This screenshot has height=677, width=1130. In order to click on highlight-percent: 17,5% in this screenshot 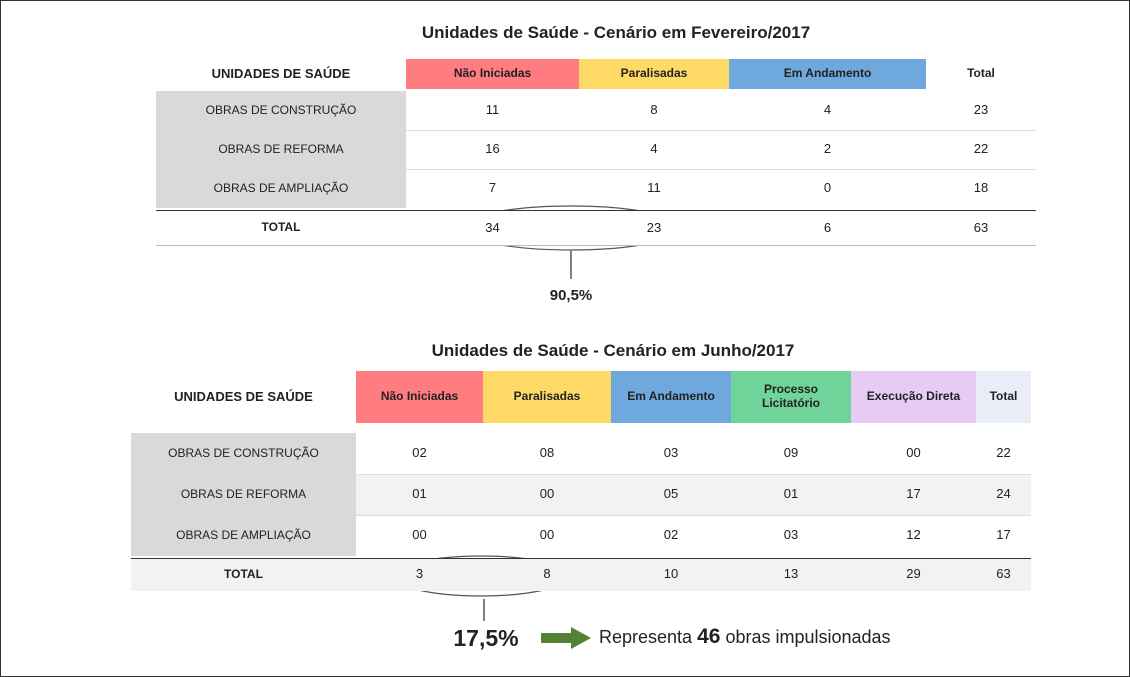, I will do `click(486, 638)`.